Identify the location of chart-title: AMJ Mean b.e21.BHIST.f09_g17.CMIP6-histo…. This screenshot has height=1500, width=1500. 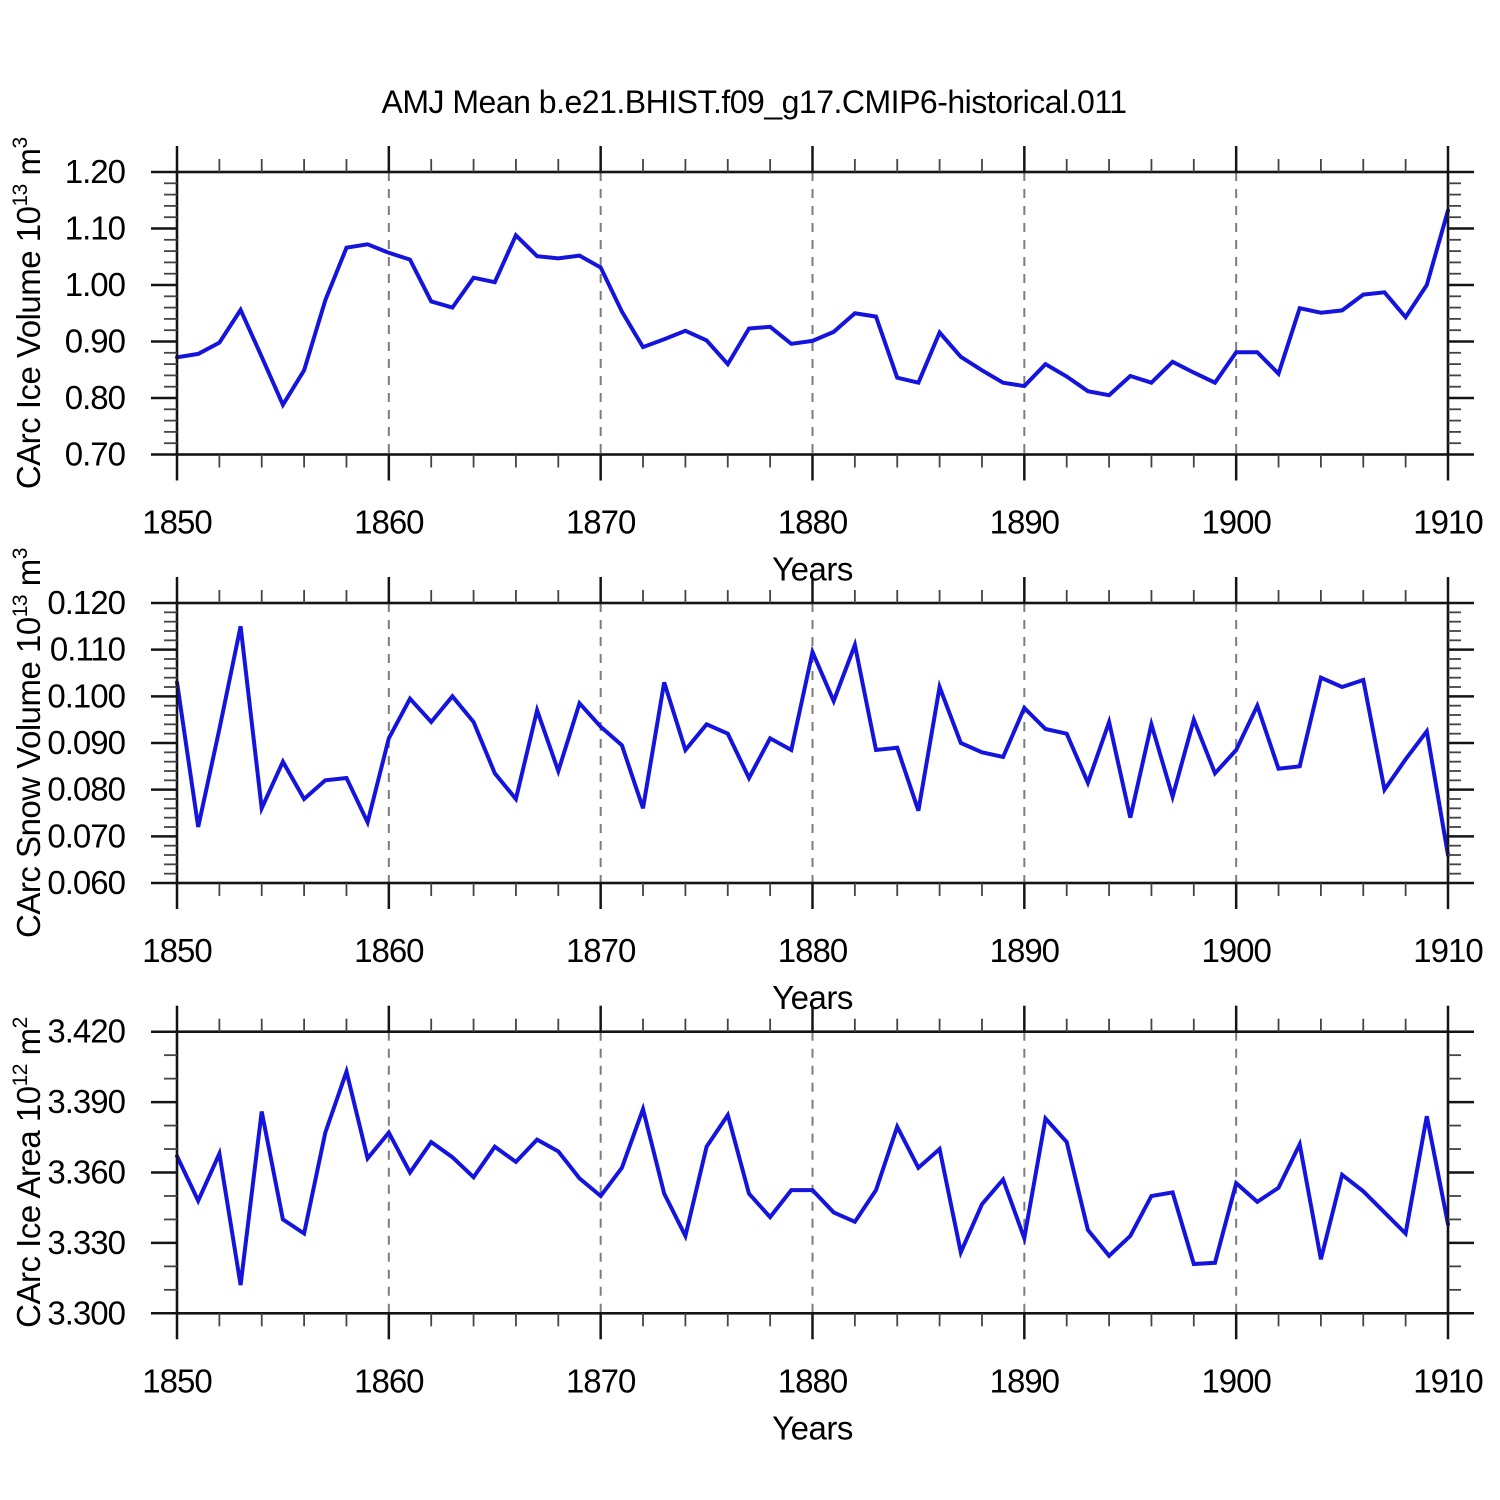
(753, 102).